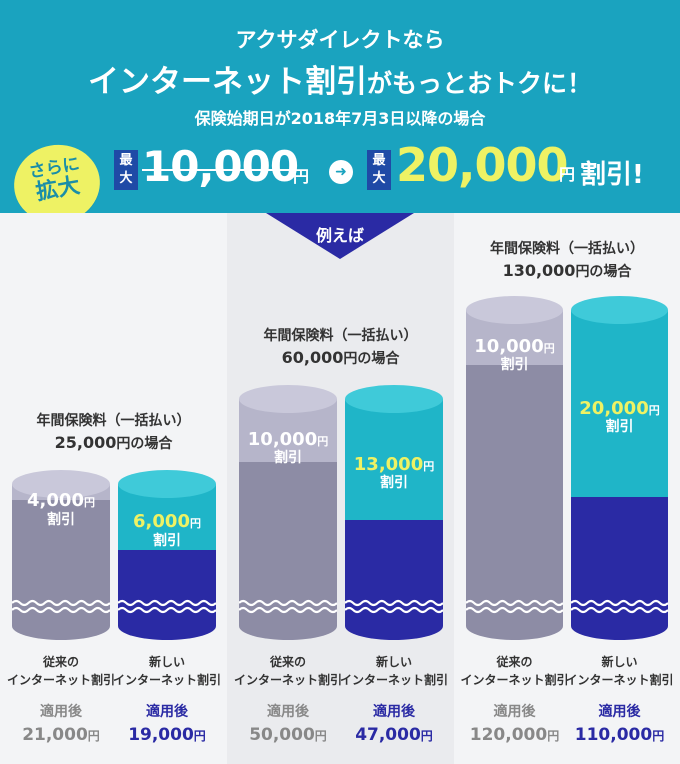 The height and width of the screenshot is (764, 680). What do you see at coordinates (55, 500) in the screenshot?
I see `discount-amount: 4,000` at bounding box center [55, 500].